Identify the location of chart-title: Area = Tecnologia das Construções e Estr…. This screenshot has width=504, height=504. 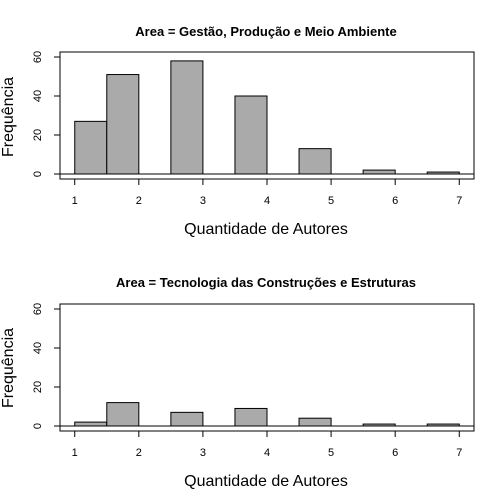
(266, 282).